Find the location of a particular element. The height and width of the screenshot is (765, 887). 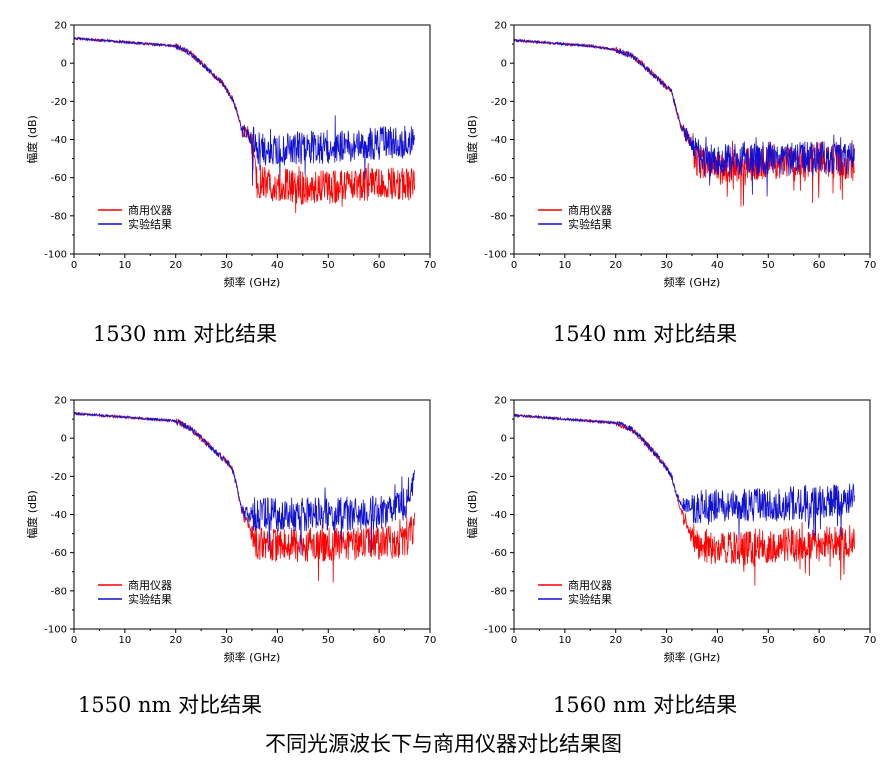

chart-caption: 1540 nm 对比结果 is located at coordinates (645, 334).